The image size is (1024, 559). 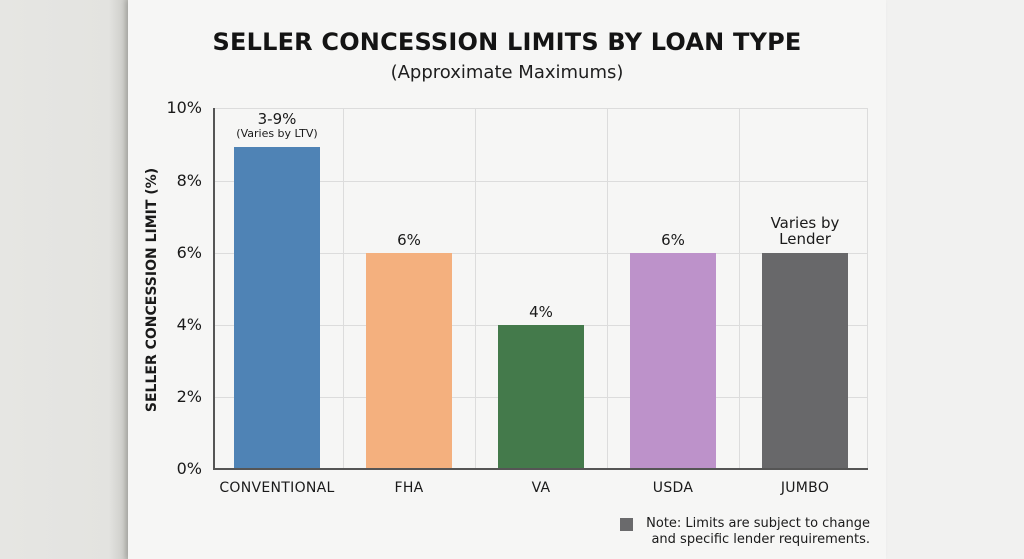 I want to click on data-label-conventional: 3-9% (Varies by LTV), so click(x=277, y=125).